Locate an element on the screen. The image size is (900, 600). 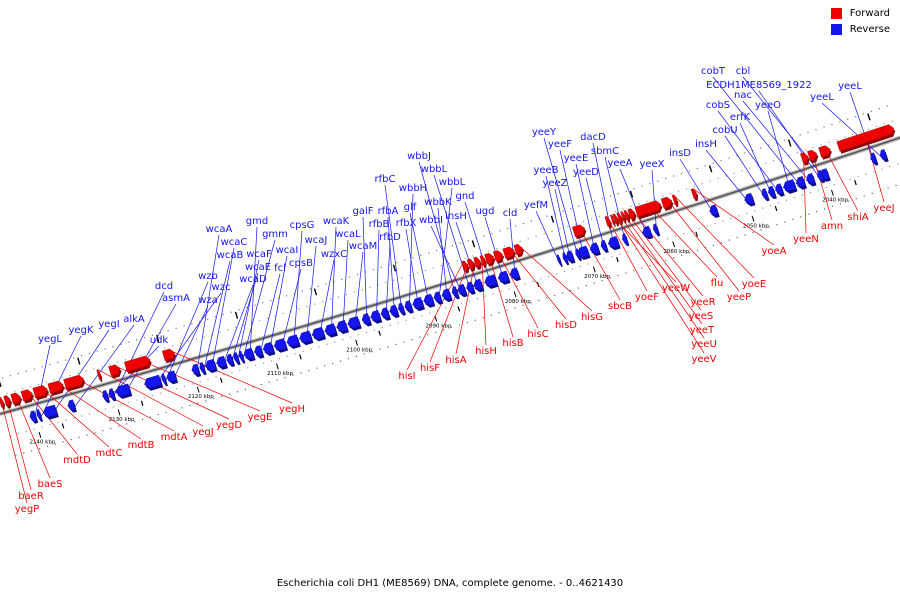
gene-label: baeR is located at coordinates (31, 496).